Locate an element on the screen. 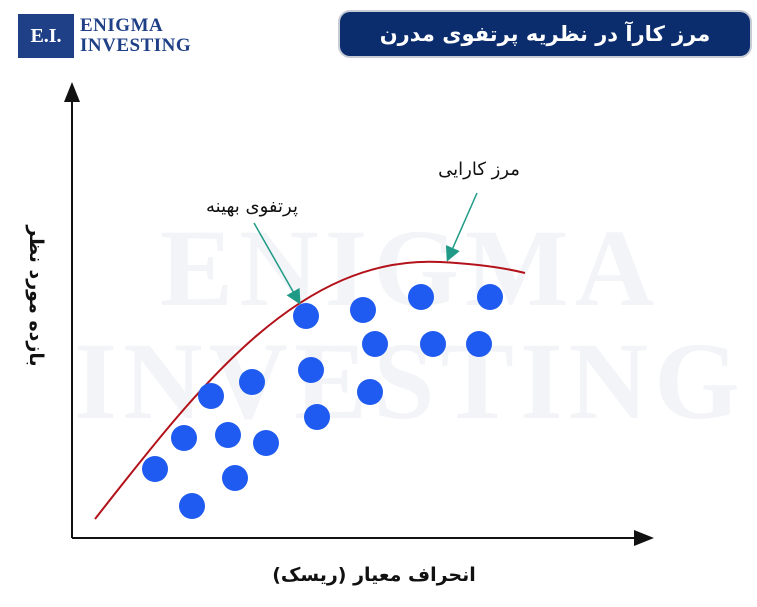  optimal-portfolio-label: پرتفوی بهینه is located at coordinates (252, 206).